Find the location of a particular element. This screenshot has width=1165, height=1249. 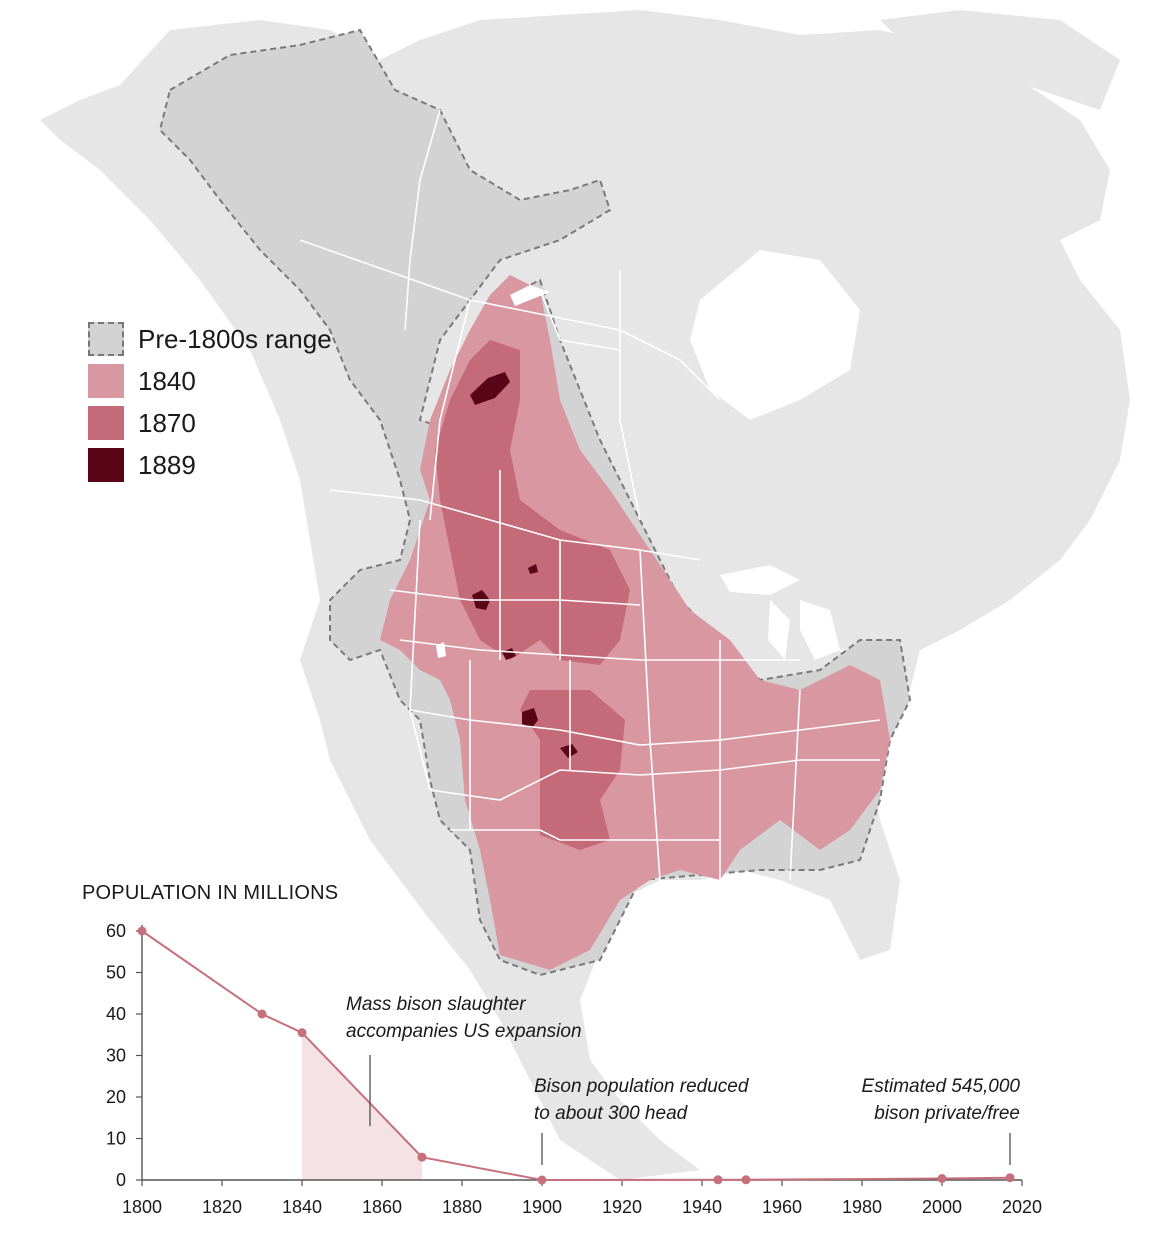

map-legend: Pre-1800s range 1840 1870 1889 is located at coordinates (210, 402).